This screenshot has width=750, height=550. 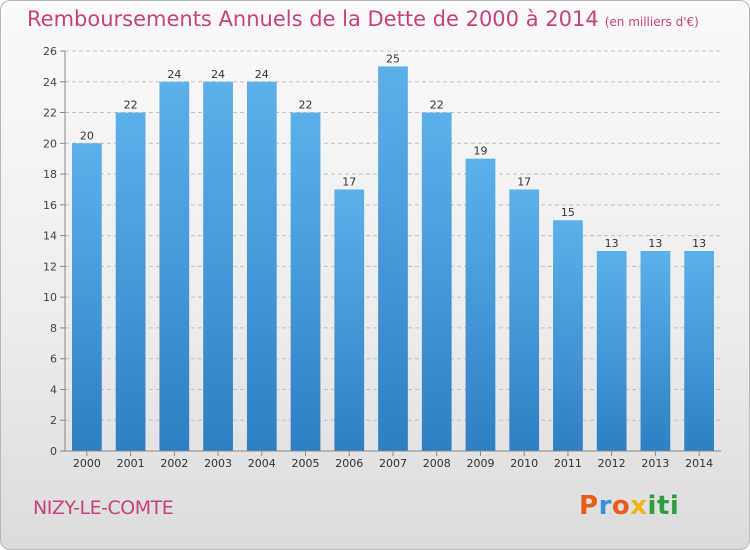 I want to click on bar-value-label: 20, so click(x=87, y=135).